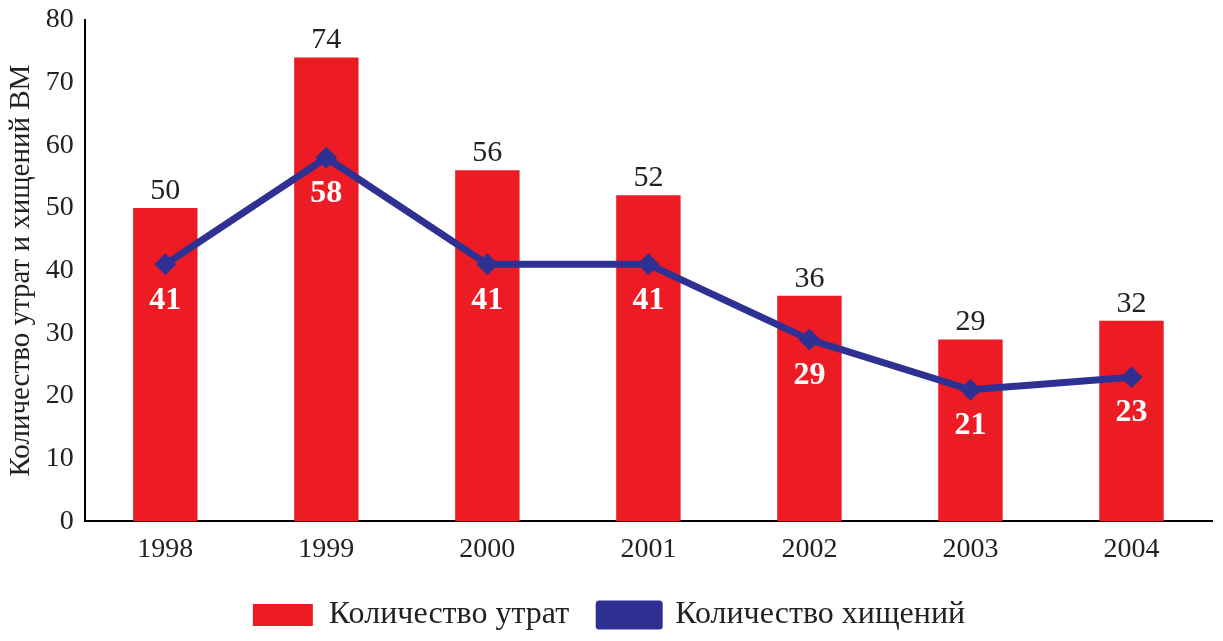 The image size is (1223, 641). Describe the element at coordinates (1131, 301) in the screenshot. I see `data-label: 32` at that location.